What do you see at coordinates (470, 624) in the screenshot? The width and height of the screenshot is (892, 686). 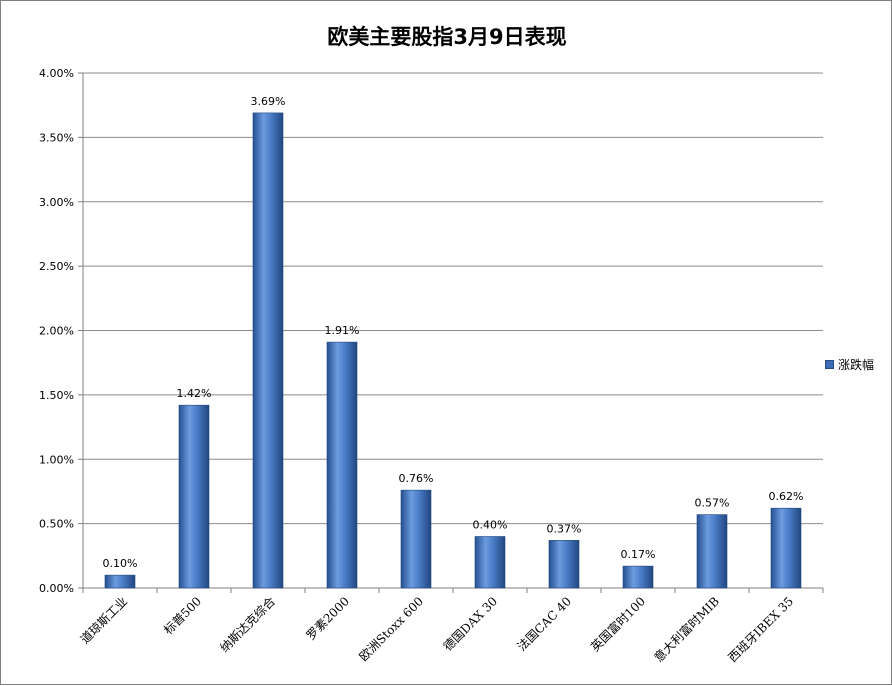 I see `x-tick-label: 德国DAX 30` at bounding box center [470, 624].